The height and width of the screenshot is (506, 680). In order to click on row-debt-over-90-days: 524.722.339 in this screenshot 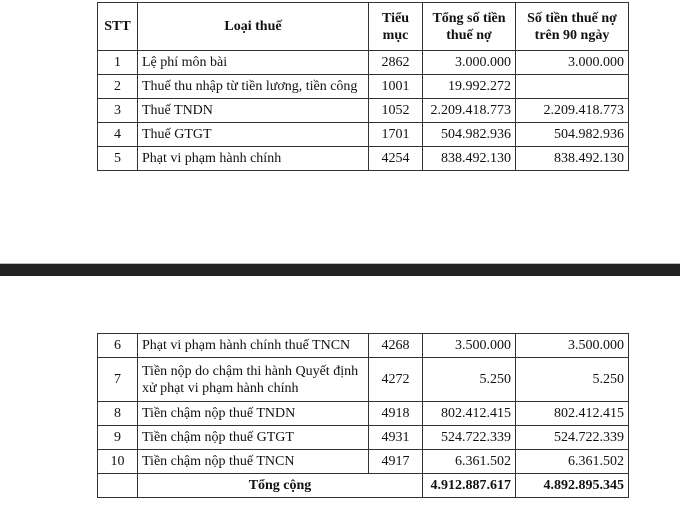, I will do `click(572, 437)`.